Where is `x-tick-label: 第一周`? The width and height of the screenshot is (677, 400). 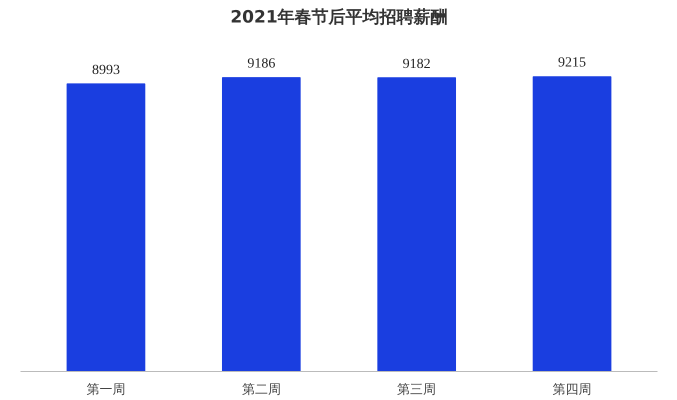 x-tick-label: 第一周 is located at coordinates (106, 390).